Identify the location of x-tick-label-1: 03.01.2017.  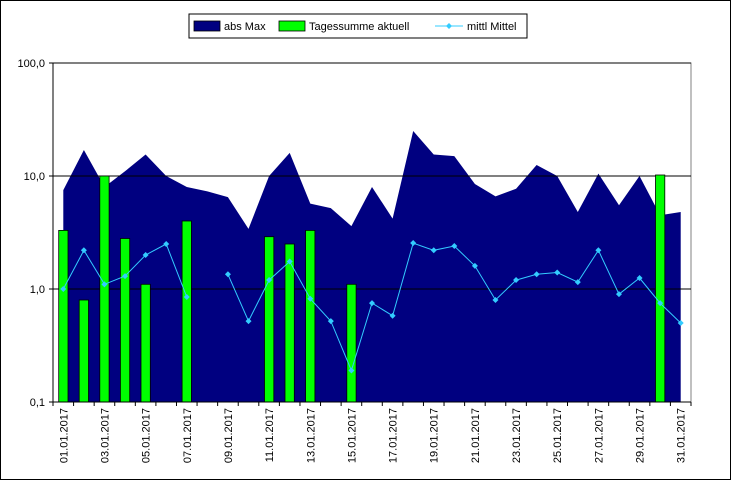
(106, 435).